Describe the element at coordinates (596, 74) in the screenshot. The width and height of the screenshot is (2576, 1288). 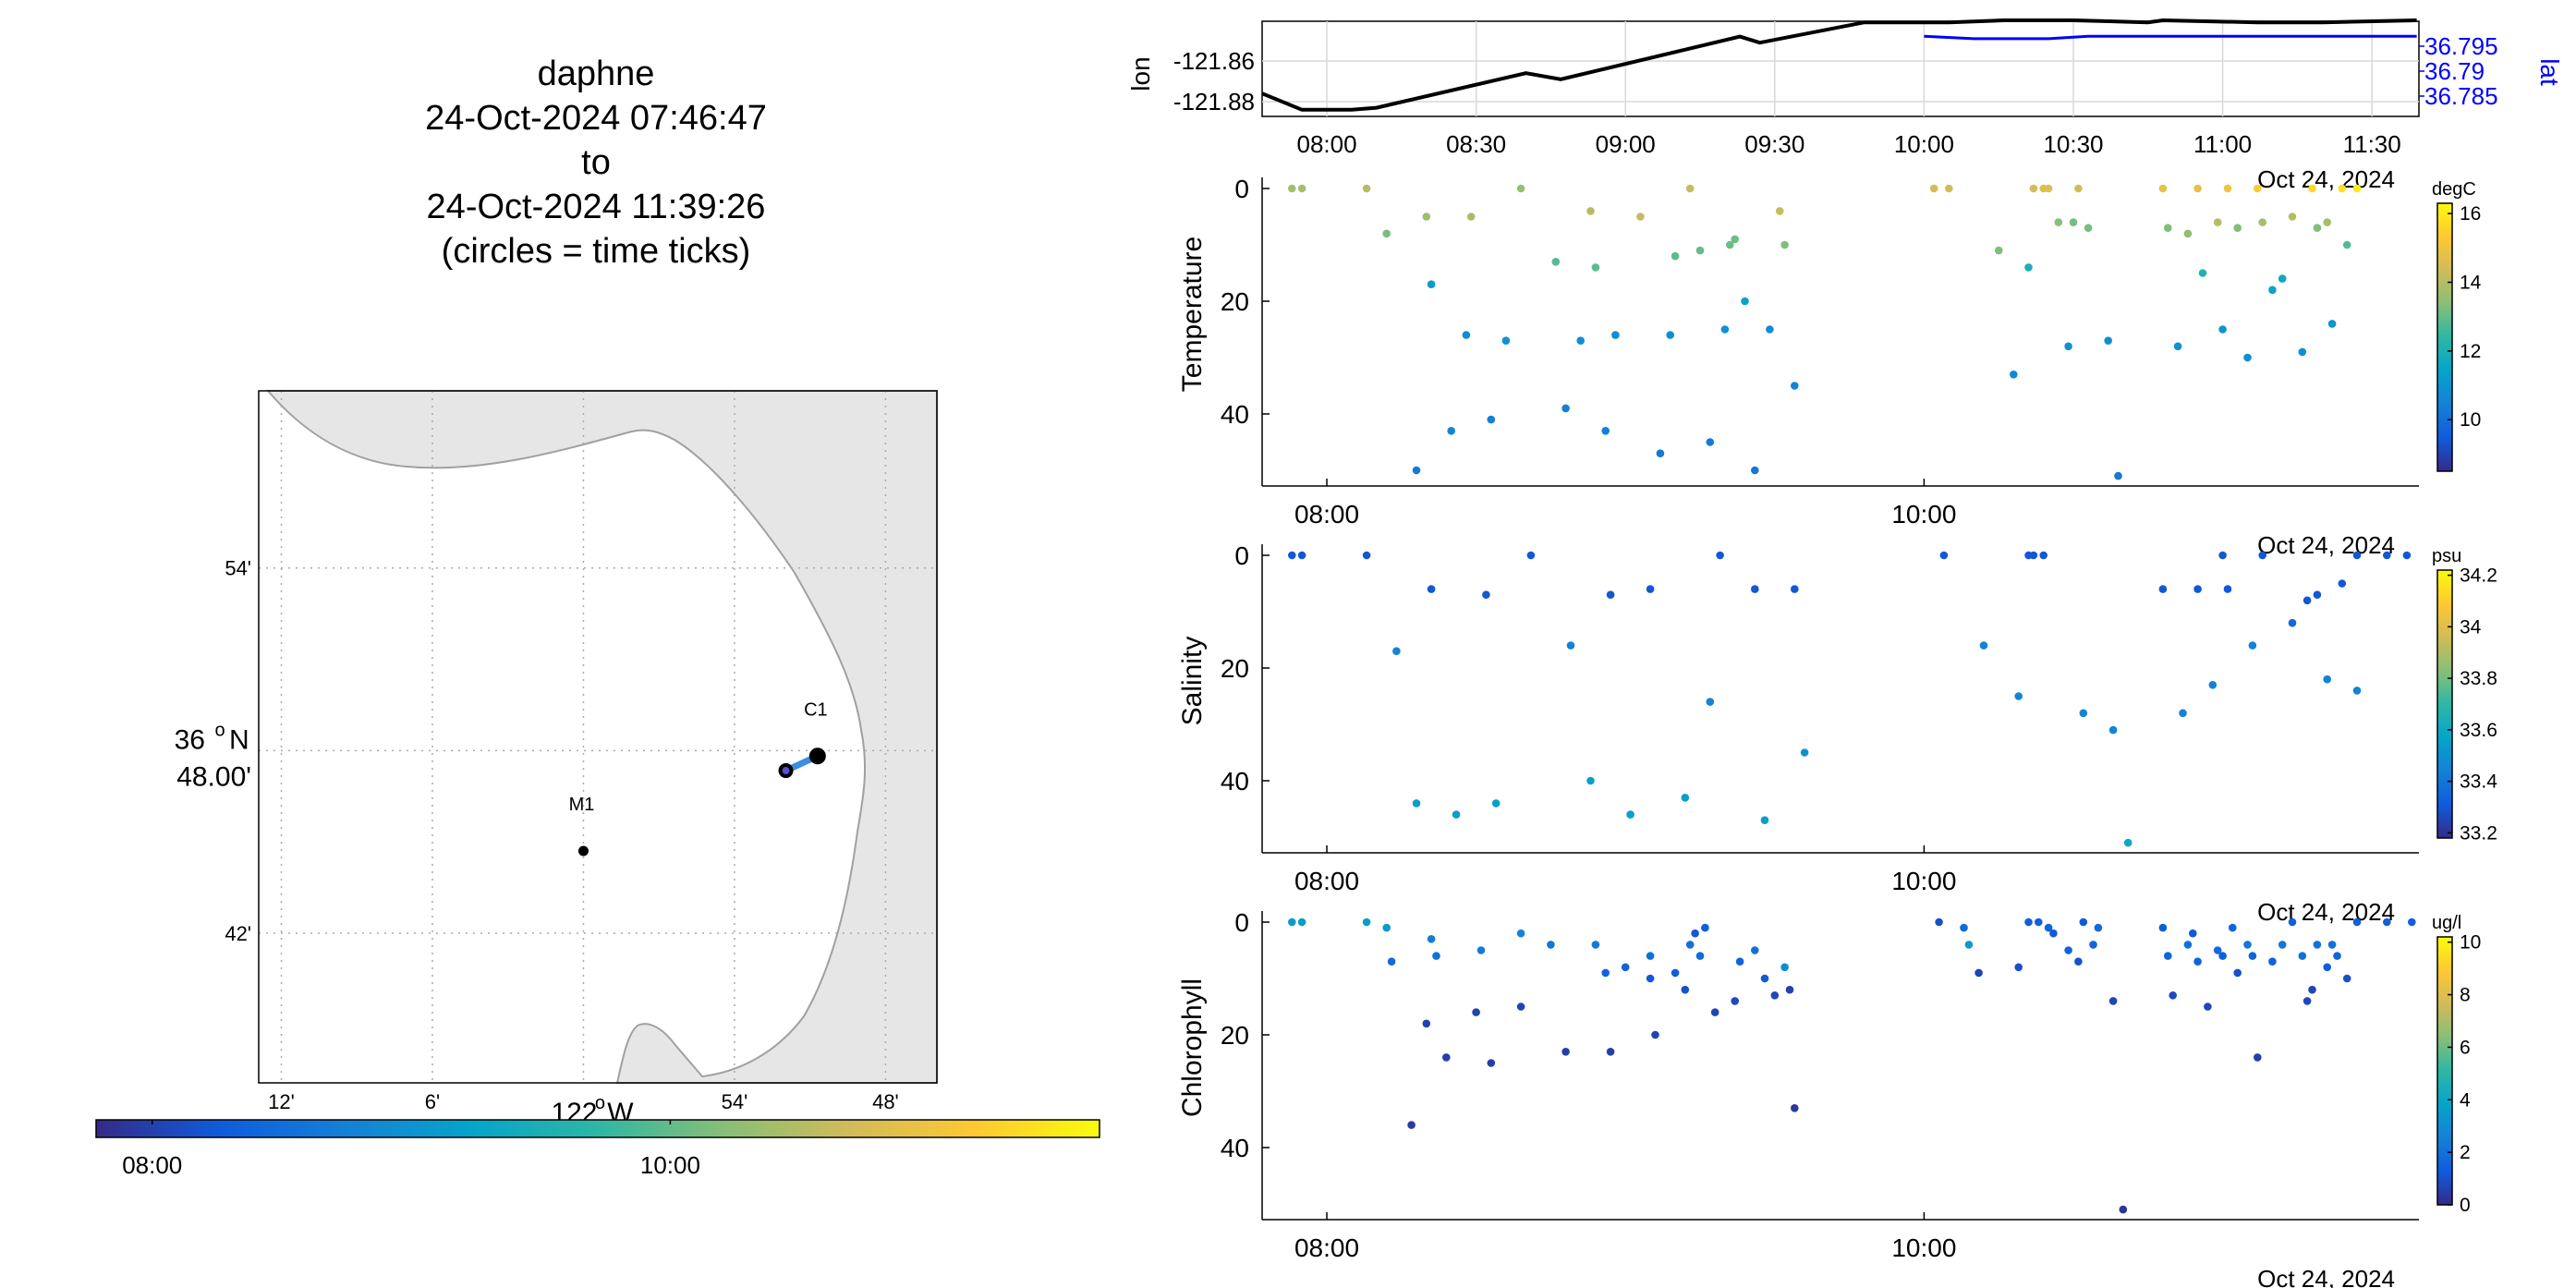
I see `title-line-1: daphne` at that location.